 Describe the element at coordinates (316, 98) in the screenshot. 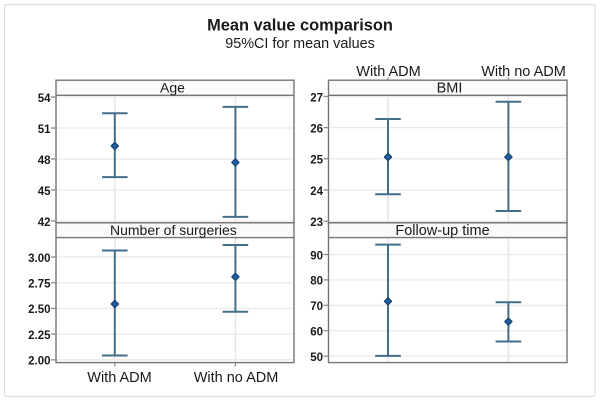

I see `svg-text: 27` at that location.